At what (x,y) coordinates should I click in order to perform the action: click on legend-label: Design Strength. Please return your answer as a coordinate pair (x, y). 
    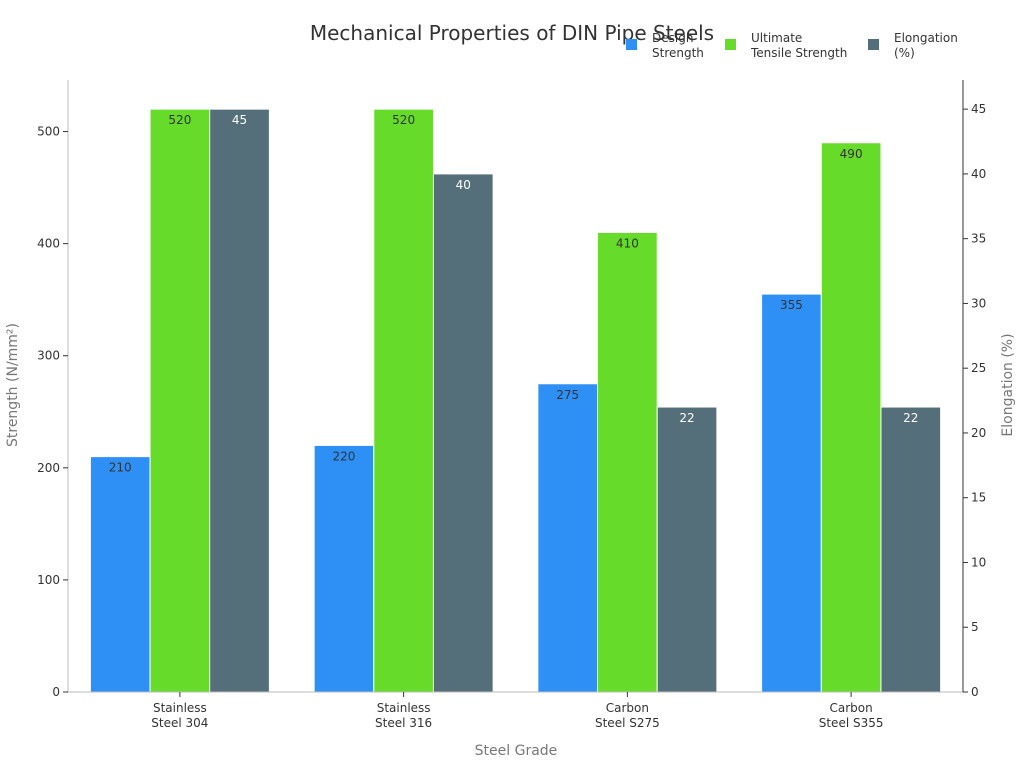
    Looking at the image, I should click on (678, 45).